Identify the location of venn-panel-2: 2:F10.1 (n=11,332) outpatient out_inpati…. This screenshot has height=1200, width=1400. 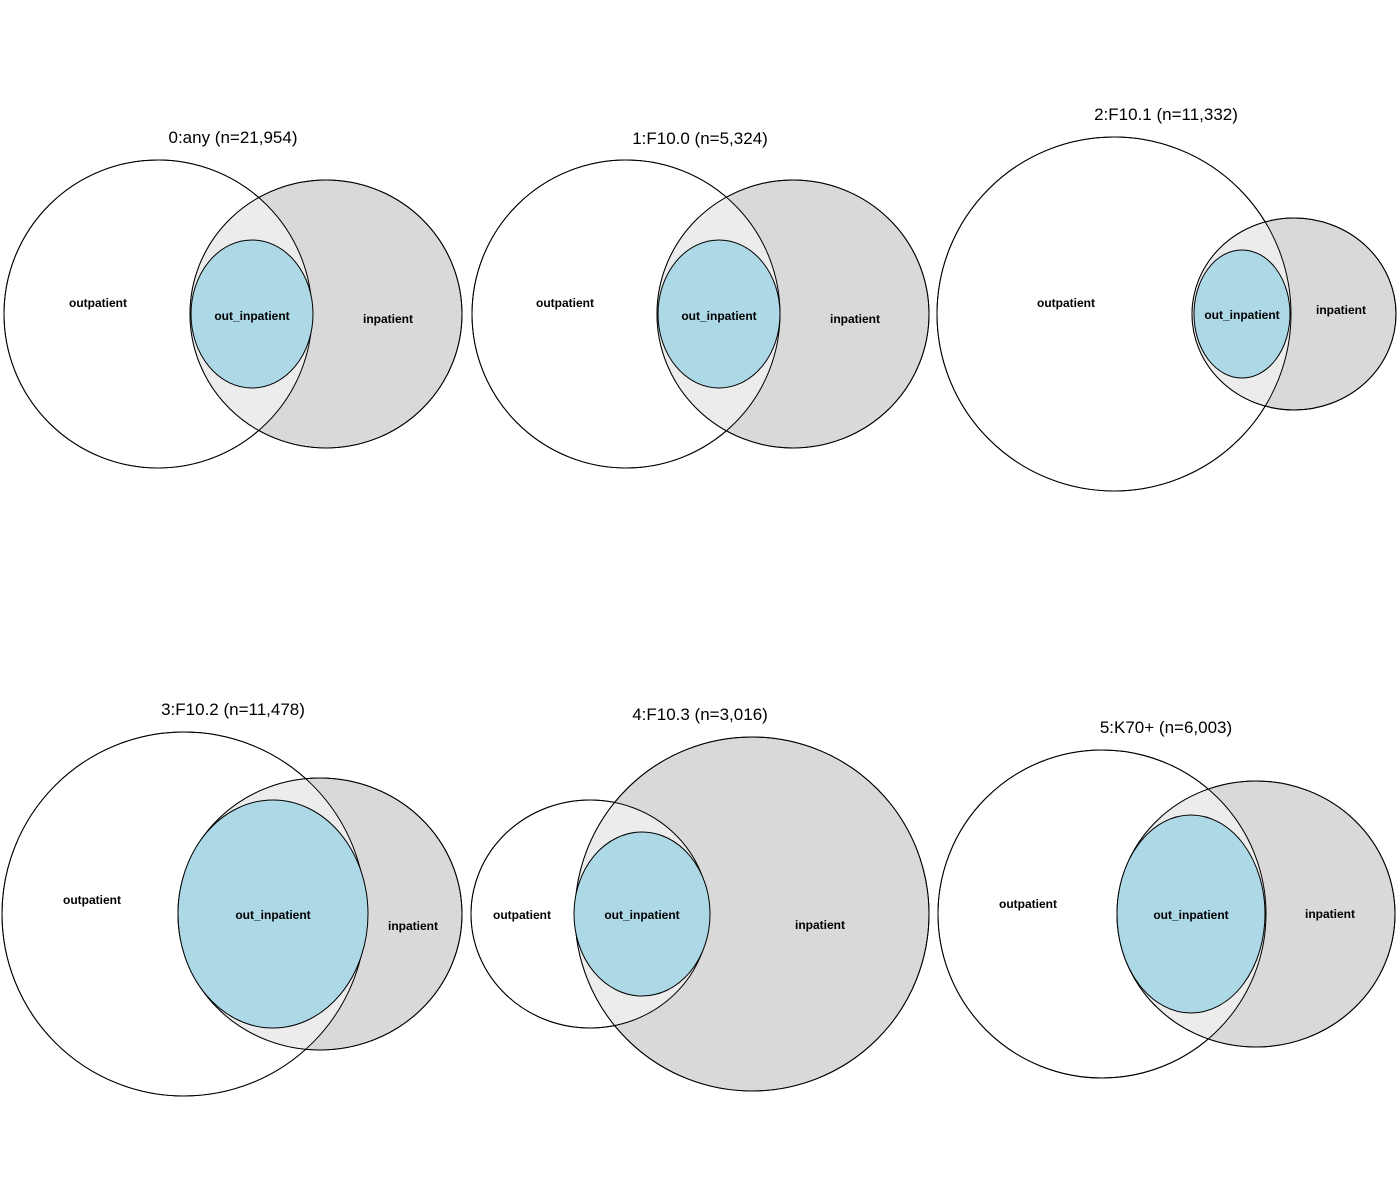
(1166, 298).